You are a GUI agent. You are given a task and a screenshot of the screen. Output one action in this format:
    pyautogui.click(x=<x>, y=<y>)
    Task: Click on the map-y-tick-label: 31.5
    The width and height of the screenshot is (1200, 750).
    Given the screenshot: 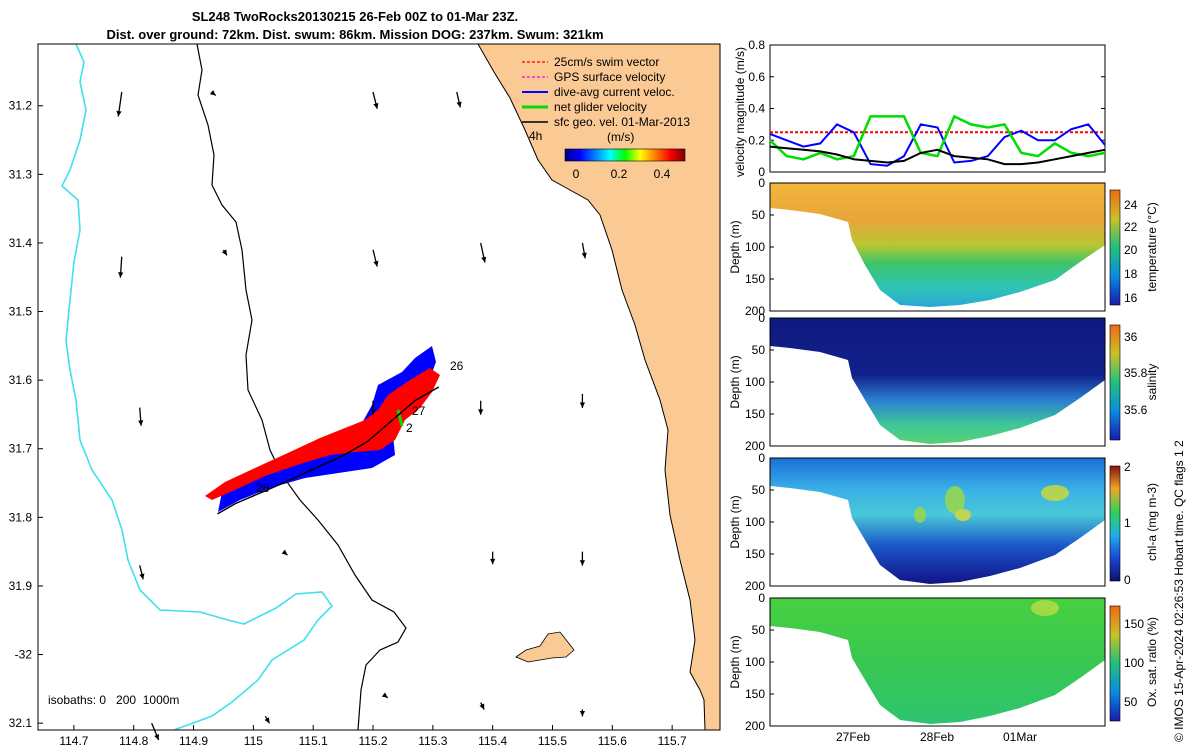 What is the action you would take?
    pyautogui.click(x=21, y=312)
    